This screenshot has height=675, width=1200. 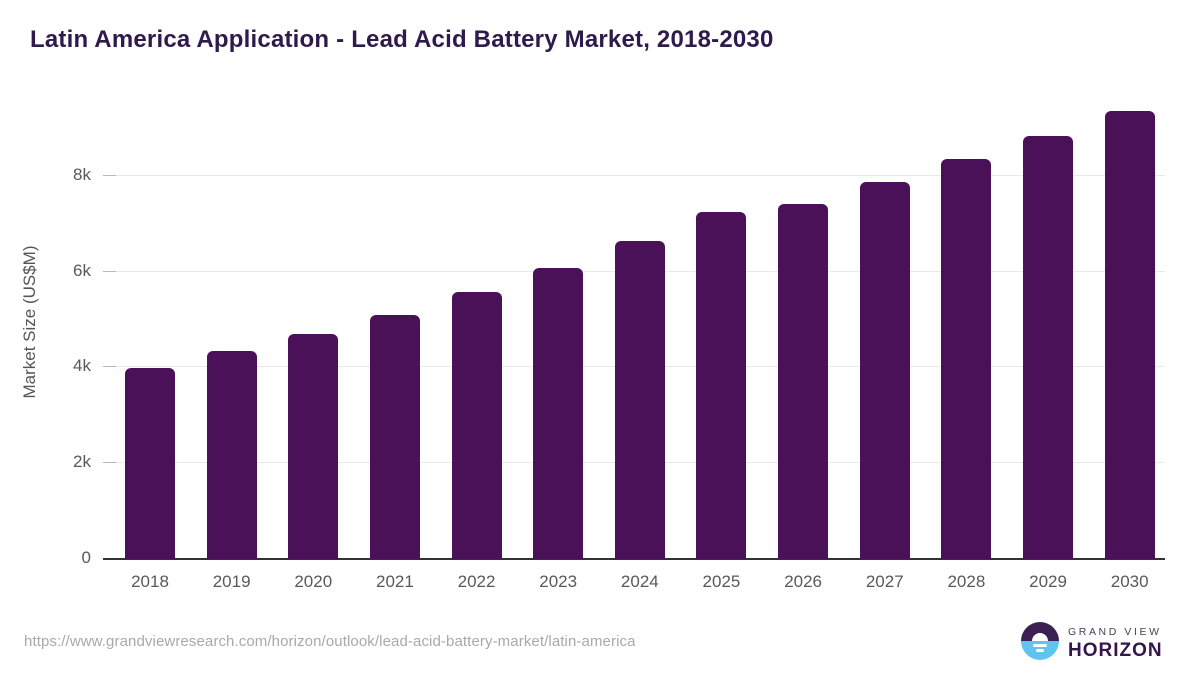 What do you see at coordinates (884, 370) in the screenshot?
I see `bar-2027` at bounding box center [884, 370].